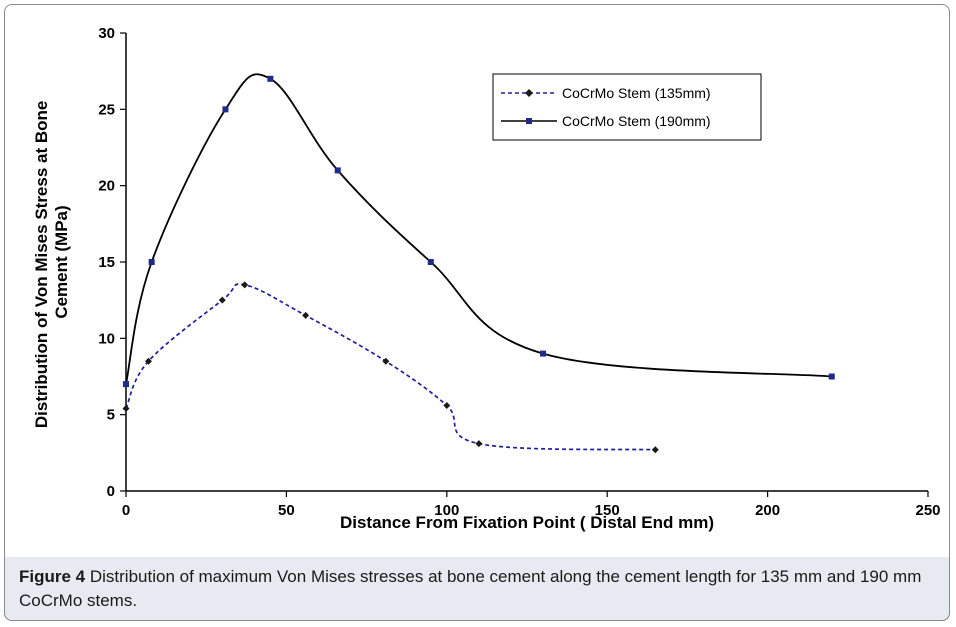  I want to click on y-tick-label: 10, so click(106, 338).